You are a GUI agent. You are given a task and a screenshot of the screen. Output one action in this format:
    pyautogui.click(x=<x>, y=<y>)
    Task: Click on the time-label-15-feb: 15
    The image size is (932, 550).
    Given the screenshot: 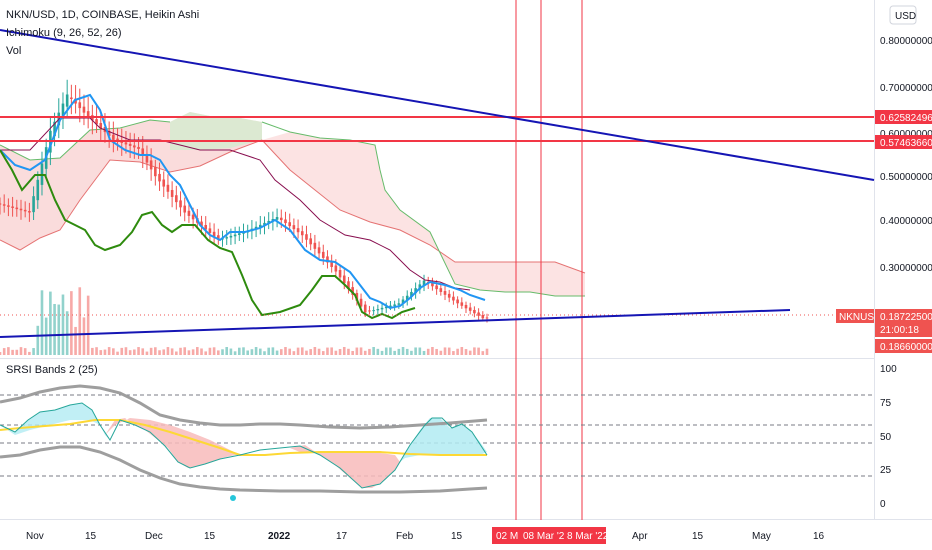 What is the action you would take?
    pyautogui.click(x=457, y=536)
    